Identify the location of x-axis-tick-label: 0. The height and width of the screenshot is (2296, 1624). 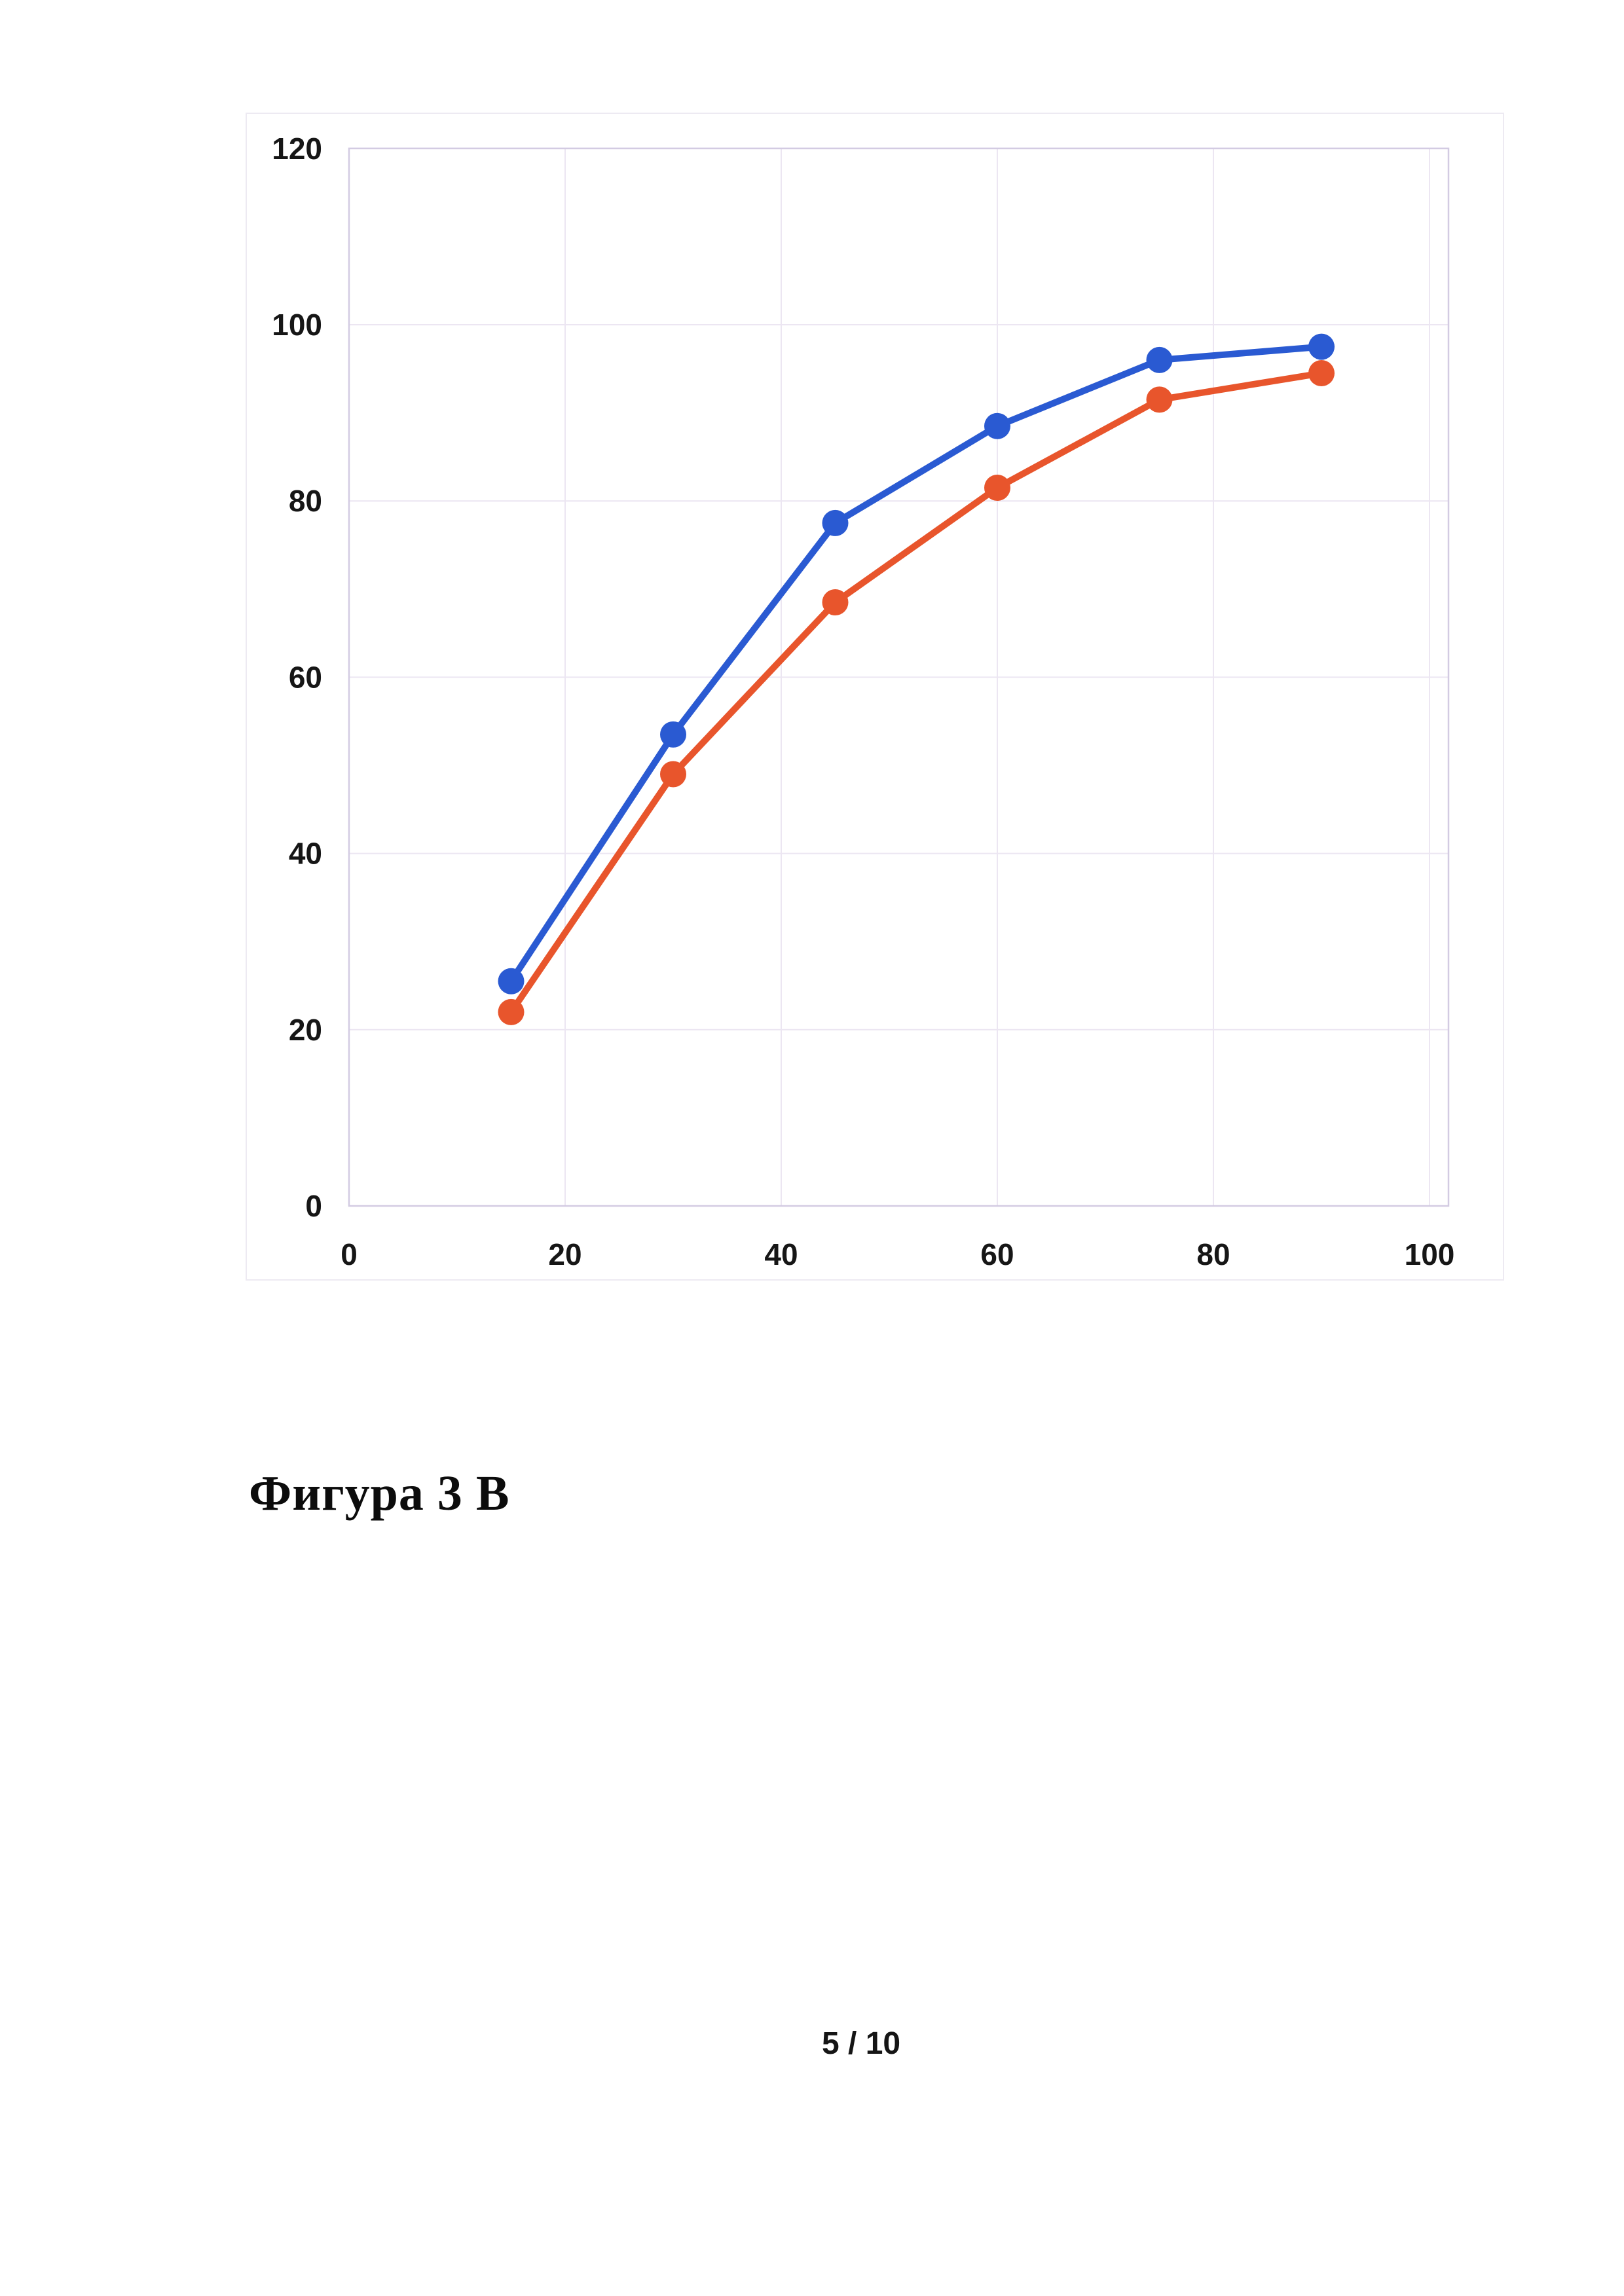
(349, 1254).